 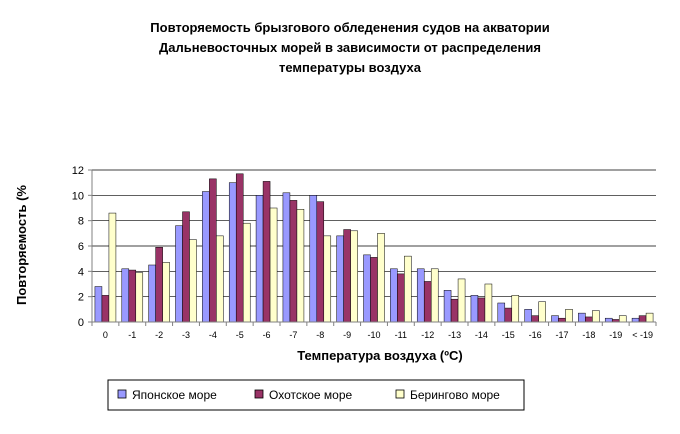 I want to click on y-tick-label: 2, so click(x=81, y=298).